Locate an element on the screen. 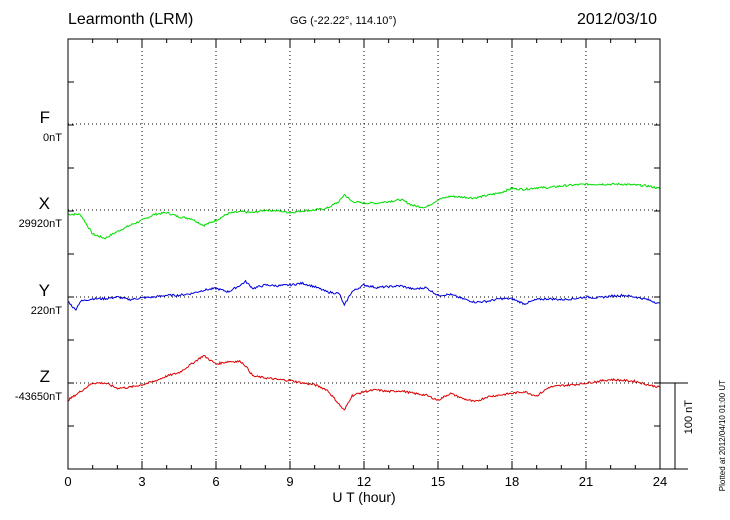 The width and height of the screenshot is (730, 520). x-tick-label: 21 is located at coordinates (586, 481).